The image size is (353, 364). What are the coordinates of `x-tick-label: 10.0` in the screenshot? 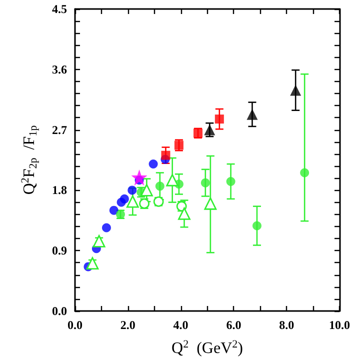 It's located at (339, 325).